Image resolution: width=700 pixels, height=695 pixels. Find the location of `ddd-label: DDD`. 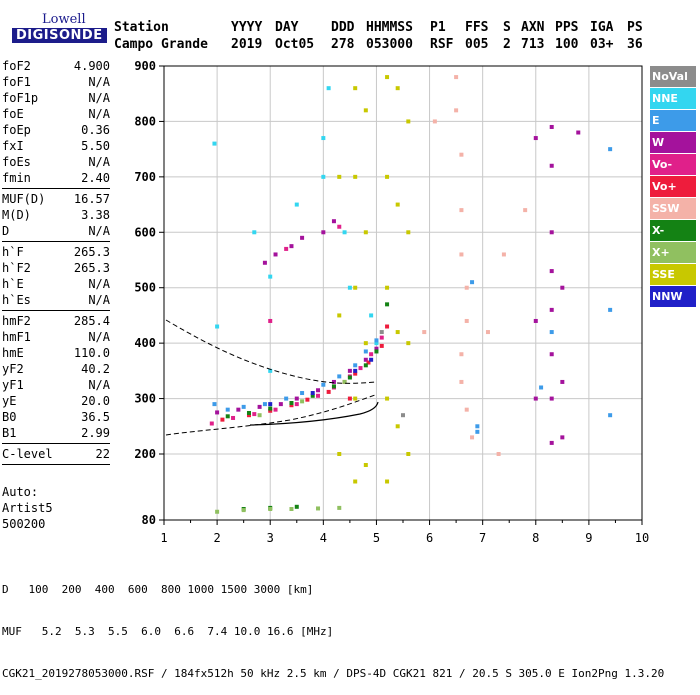

ddd-label: DDD is located at coordinates (343, 27).